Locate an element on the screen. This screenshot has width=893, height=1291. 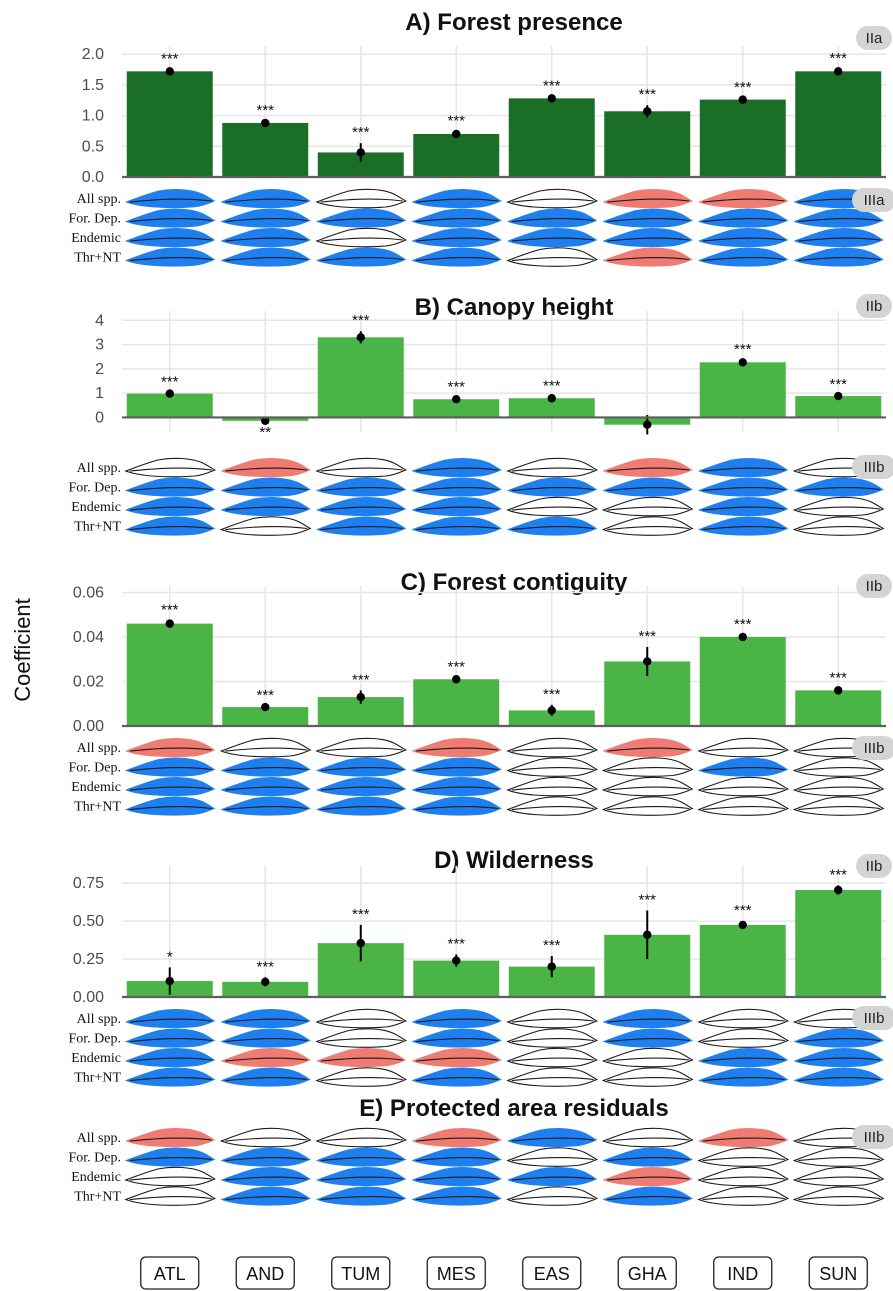
category-mes: MES is located at coordinates (456, 1273).